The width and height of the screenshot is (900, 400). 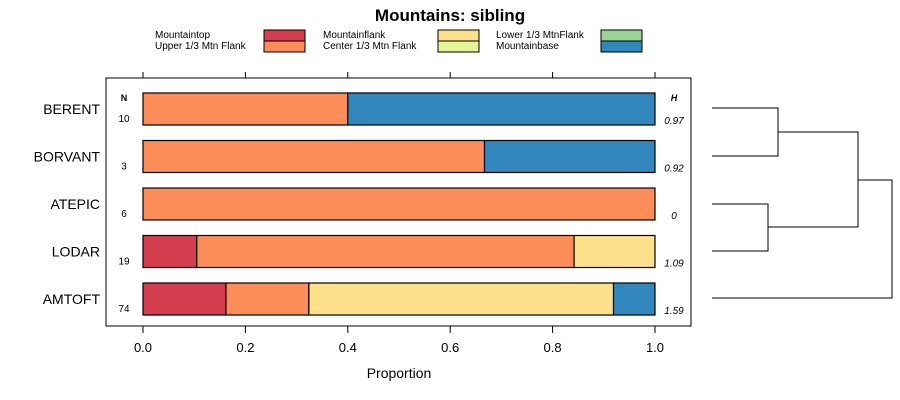 I want to click on x-tick-label-1: 0.2, so click(x=245, y=347).